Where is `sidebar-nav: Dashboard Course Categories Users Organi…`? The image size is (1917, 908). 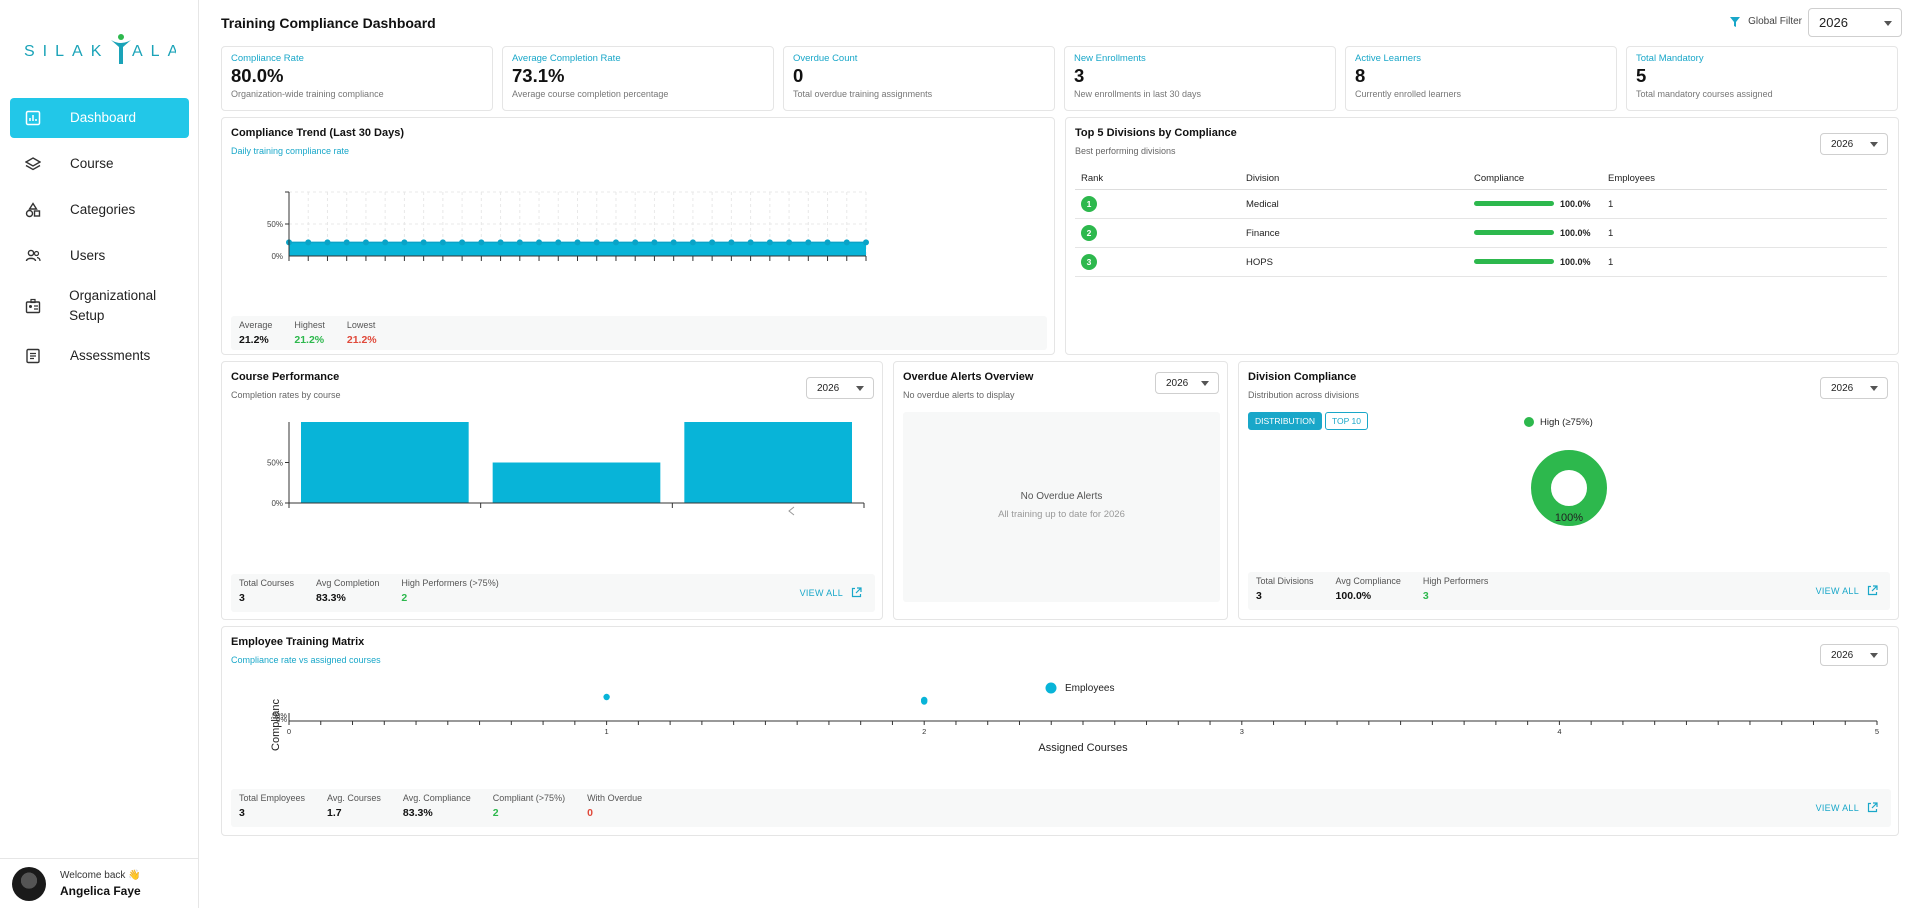 sidebar-nav: Dashboard Course Categories Users Organi… is located at coordinates (99, 240).